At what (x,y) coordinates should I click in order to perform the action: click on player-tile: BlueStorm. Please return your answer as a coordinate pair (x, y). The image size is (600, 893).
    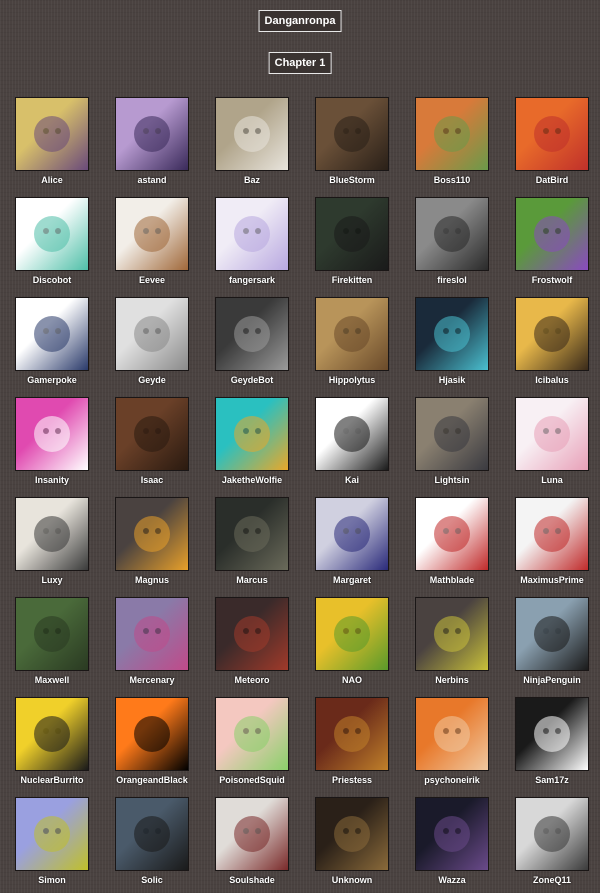
    Looking at the image, I should click on (352, 141).